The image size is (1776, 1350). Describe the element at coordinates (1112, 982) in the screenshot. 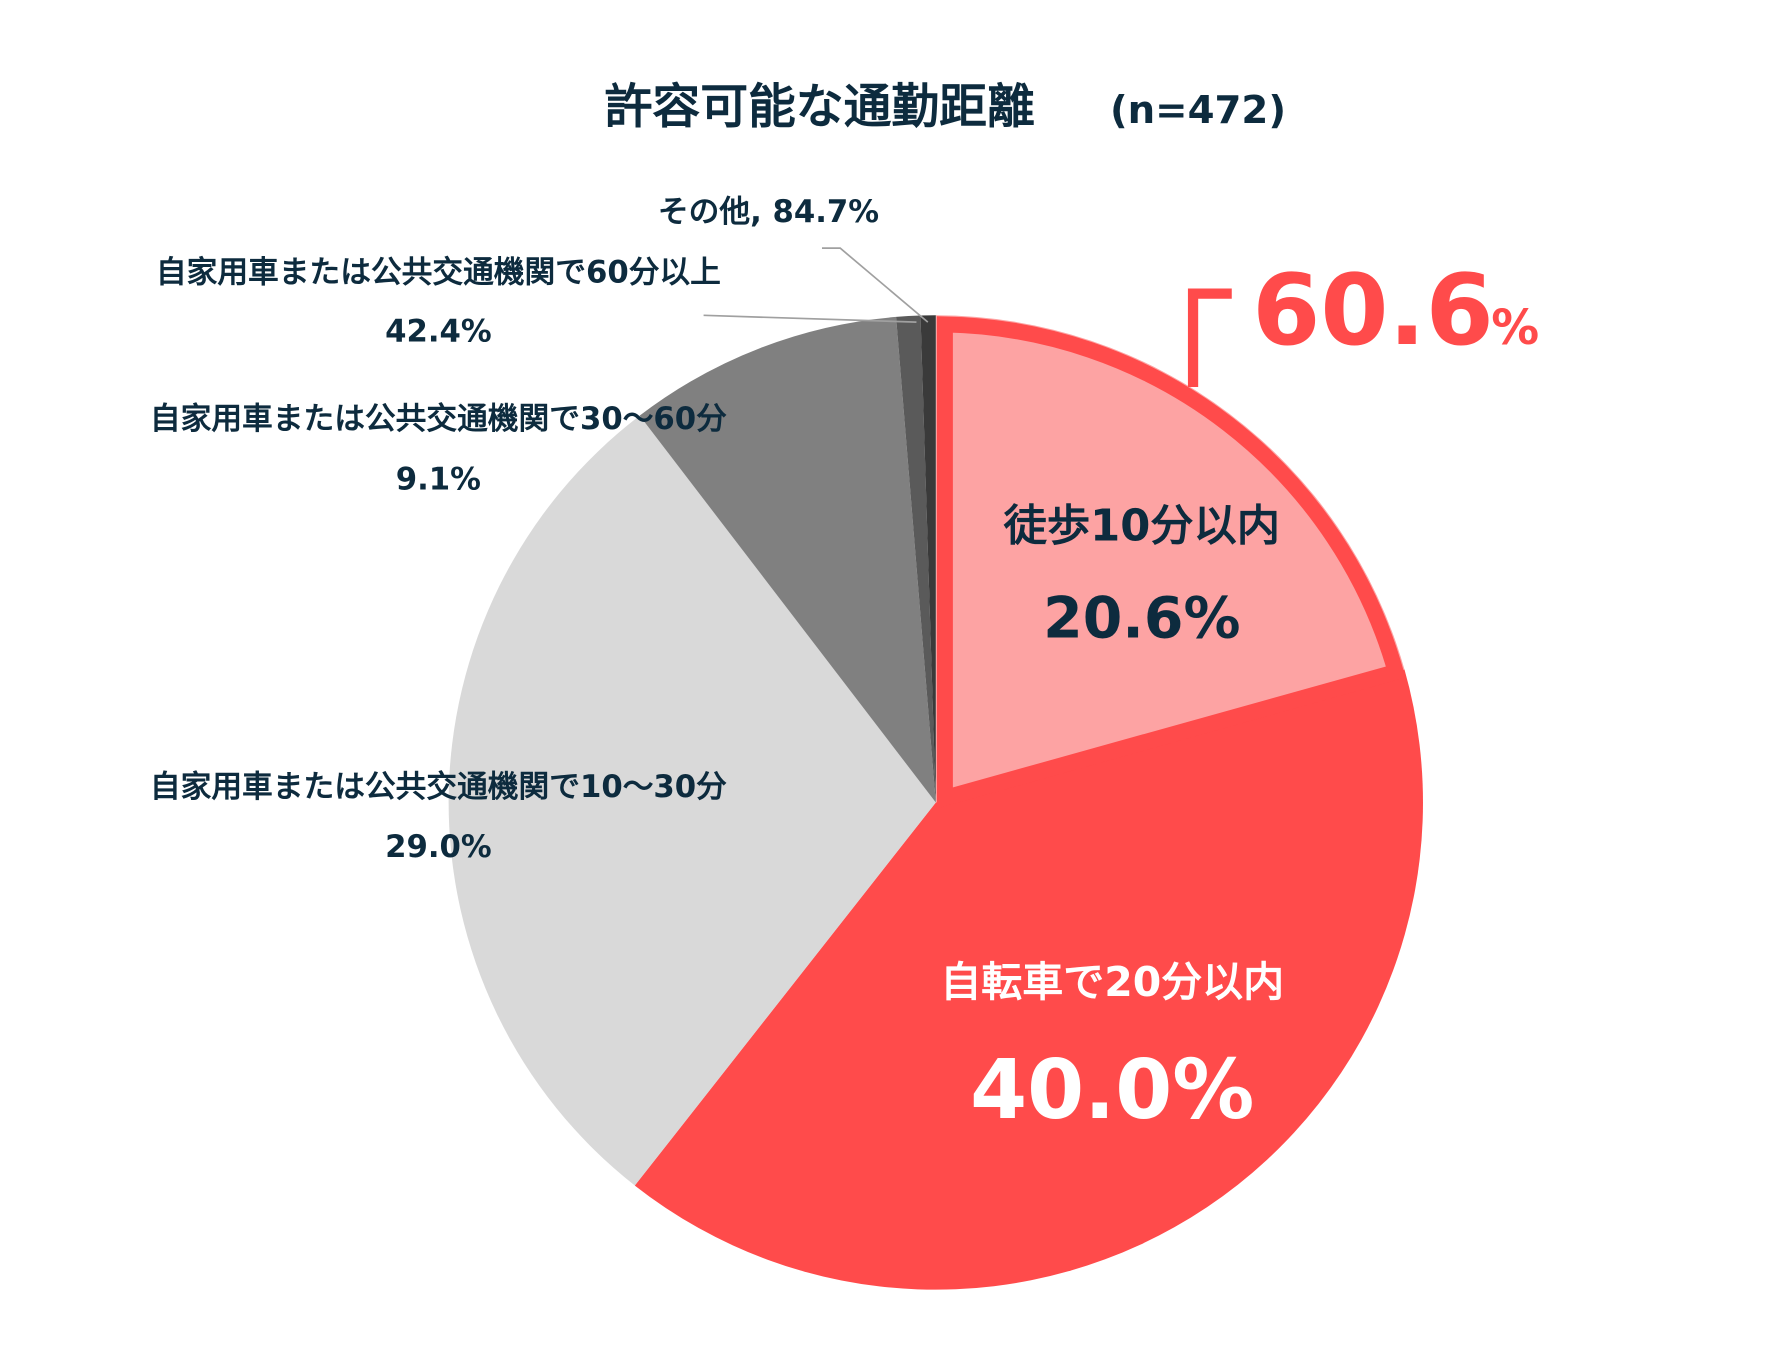

I see `label-bike: 自転車で20分以内` at that location.